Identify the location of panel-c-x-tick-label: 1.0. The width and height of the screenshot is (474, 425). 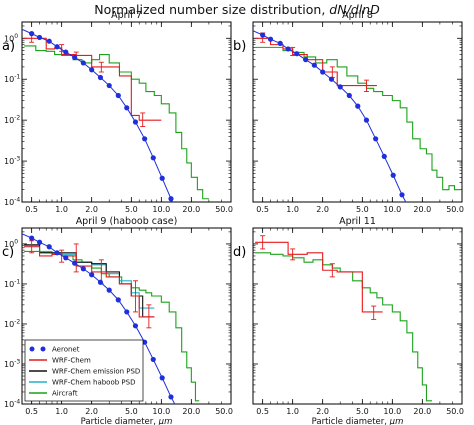
(61, 411).